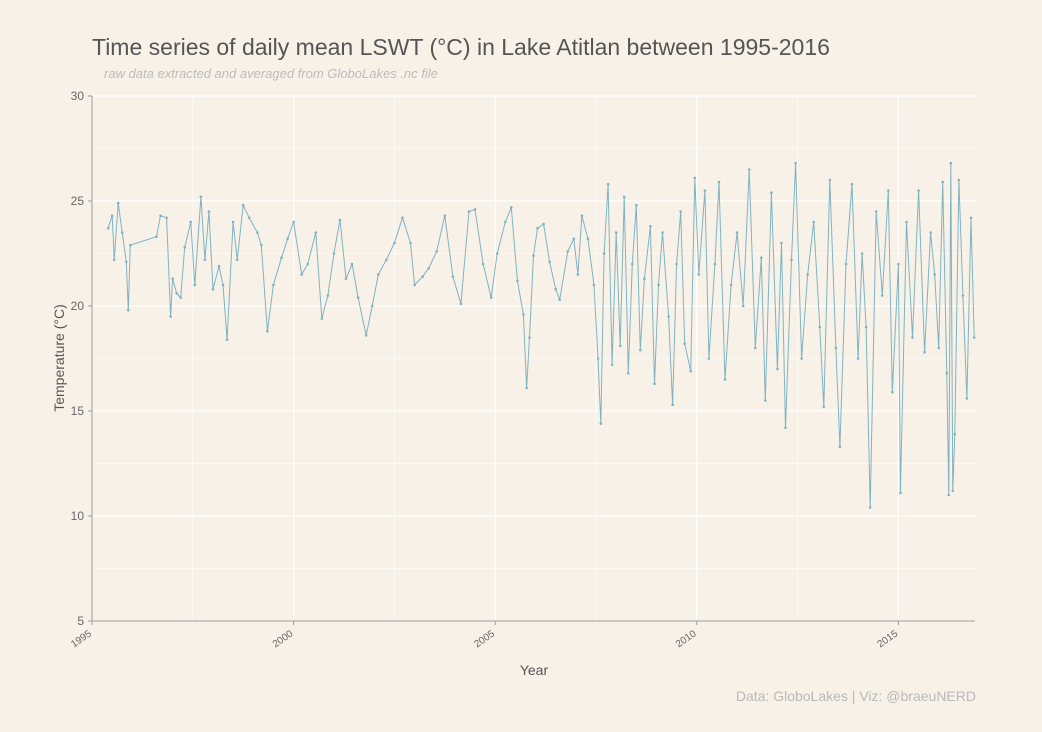 The height and width of the screenshot is (732, 1042). What do you see at coordinates (888, 639) in the screenshot?
I see `x-tick-label: 2015` at bounding box center [888, 639].